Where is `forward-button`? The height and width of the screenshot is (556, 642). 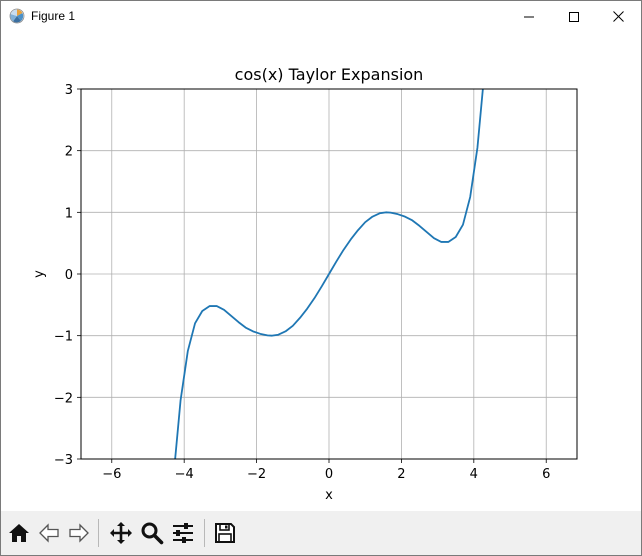
forward-button is located at coordinates (79, 533).